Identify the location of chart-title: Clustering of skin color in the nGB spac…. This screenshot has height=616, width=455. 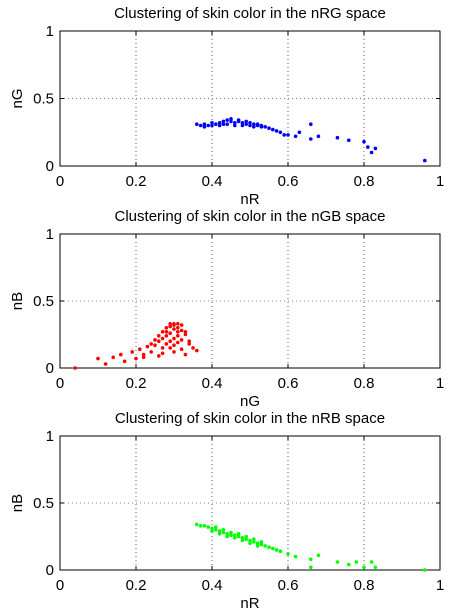
(250, 216).